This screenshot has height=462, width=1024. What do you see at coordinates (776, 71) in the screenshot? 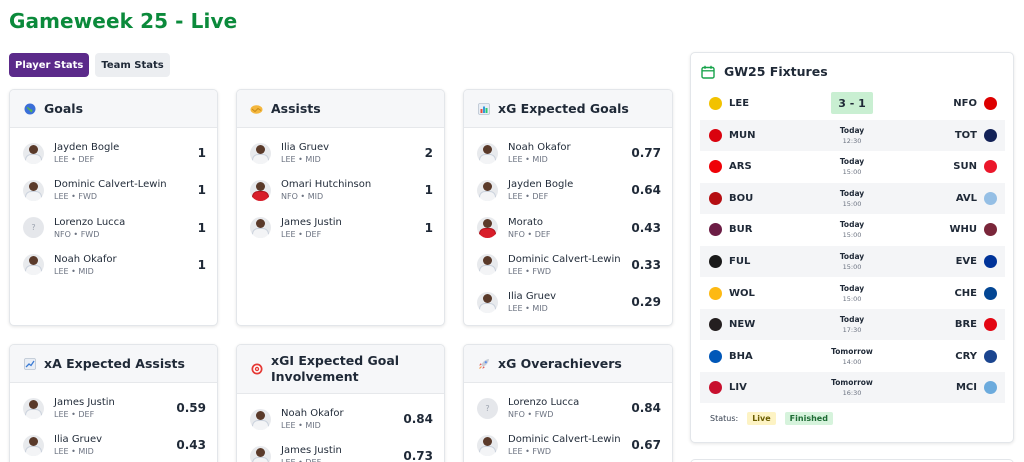
I see `fixtures-title: GW25 Fixtures` at bounding box center [776, 71].